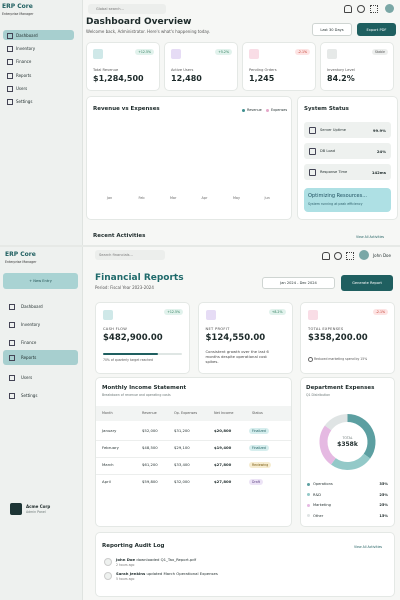  I want to click on banner-text: System running at peak efficiency, so click(335, 204).